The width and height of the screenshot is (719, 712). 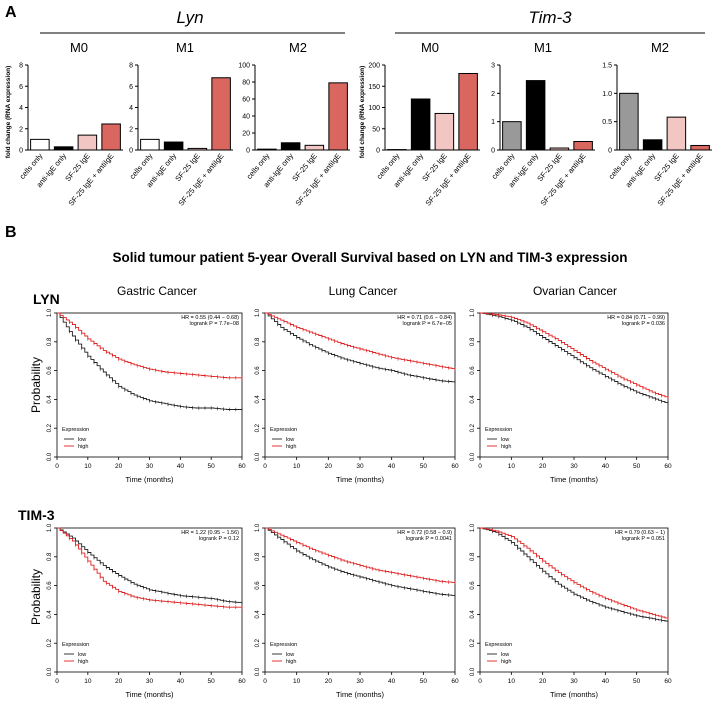 I want to click on row-label-tim3: TIM-3, so click(x=36, y=515).